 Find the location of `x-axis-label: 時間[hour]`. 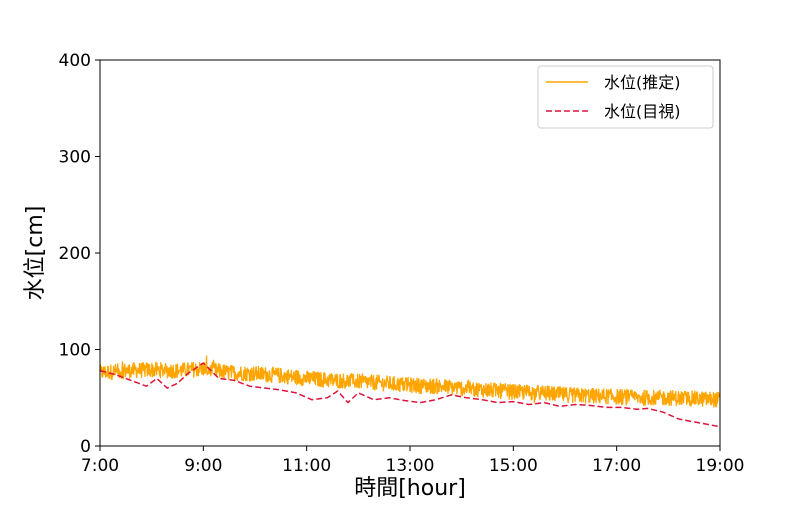

x-axis-label: 時間[hour] is located at coordinates (410, 488).